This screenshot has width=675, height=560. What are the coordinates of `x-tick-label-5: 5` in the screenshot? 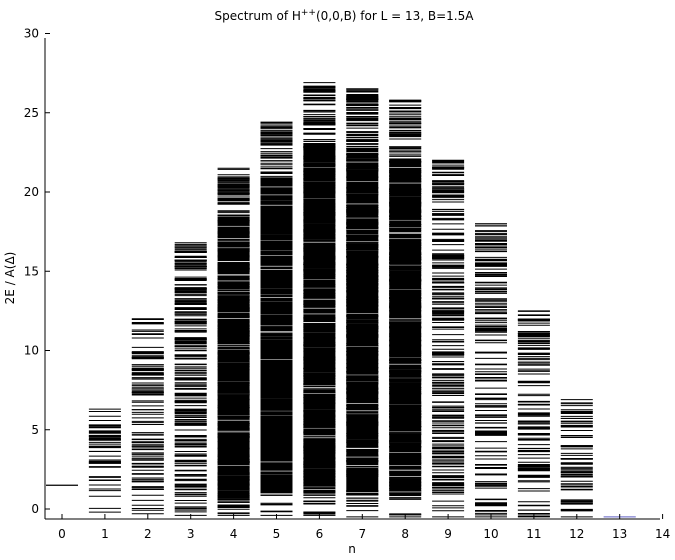 It's located at (277, 534).